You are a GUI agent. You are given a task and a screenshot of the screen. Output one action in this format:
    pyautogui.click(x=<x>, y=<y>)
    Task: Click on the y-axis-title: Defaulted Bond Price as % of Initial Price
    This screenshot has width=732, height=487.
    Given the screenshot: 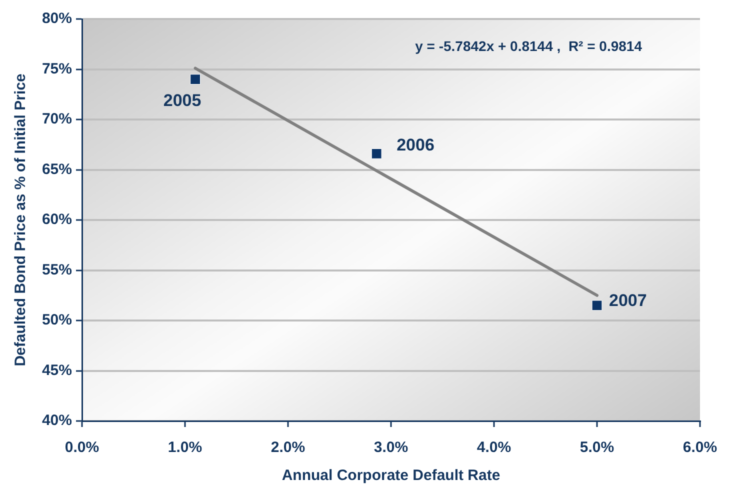 What is the action you would take?
    pyautogui.click(x=21, y=220)
    